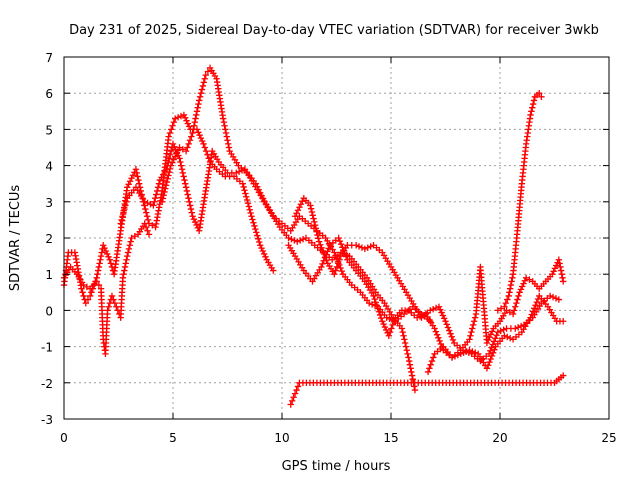 Image resolution: width=640 pixels, height=480 pixels. Describe the element at coordinates (47, 348) in the screenshot. I see `y-tick-label: -1` at that location.